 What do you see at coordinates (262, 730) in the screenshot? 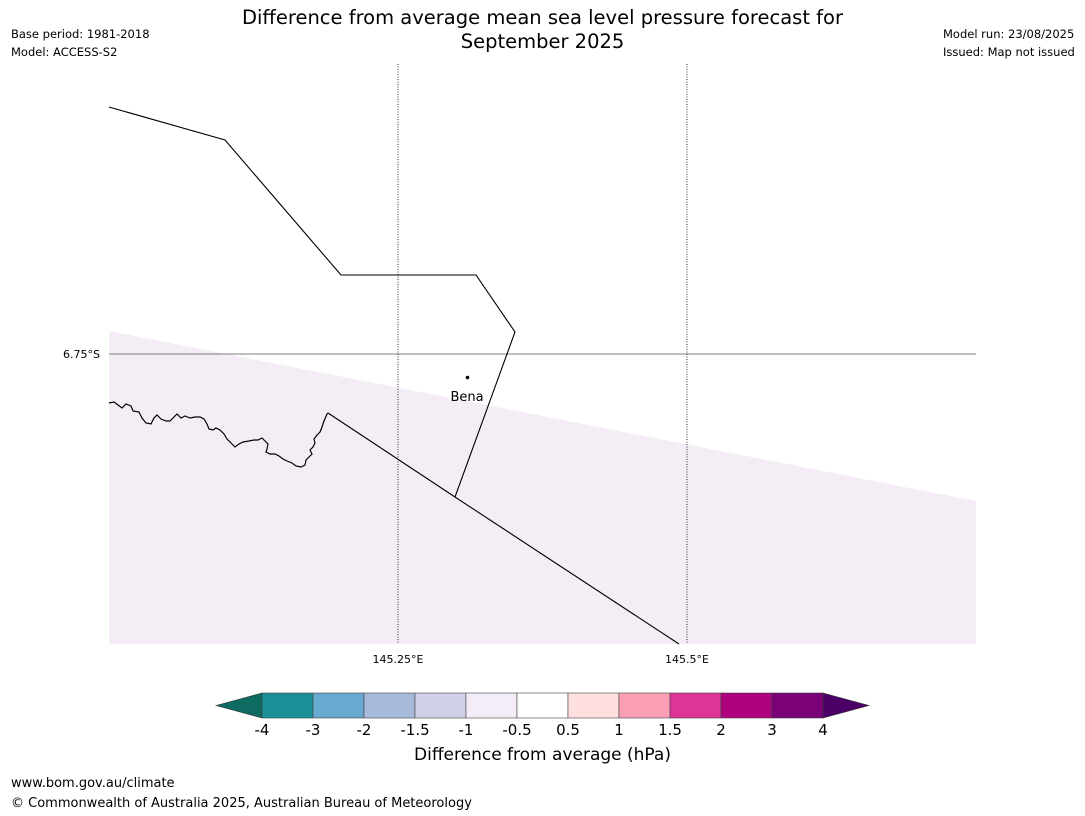
I see `colorbar-tick-label: -4` at bounding box center [262, 730].